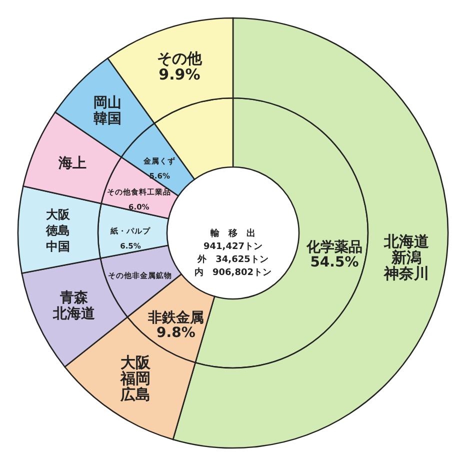 The image size is (467, 470). I want to click on text: 徳島, so click(58, 230).